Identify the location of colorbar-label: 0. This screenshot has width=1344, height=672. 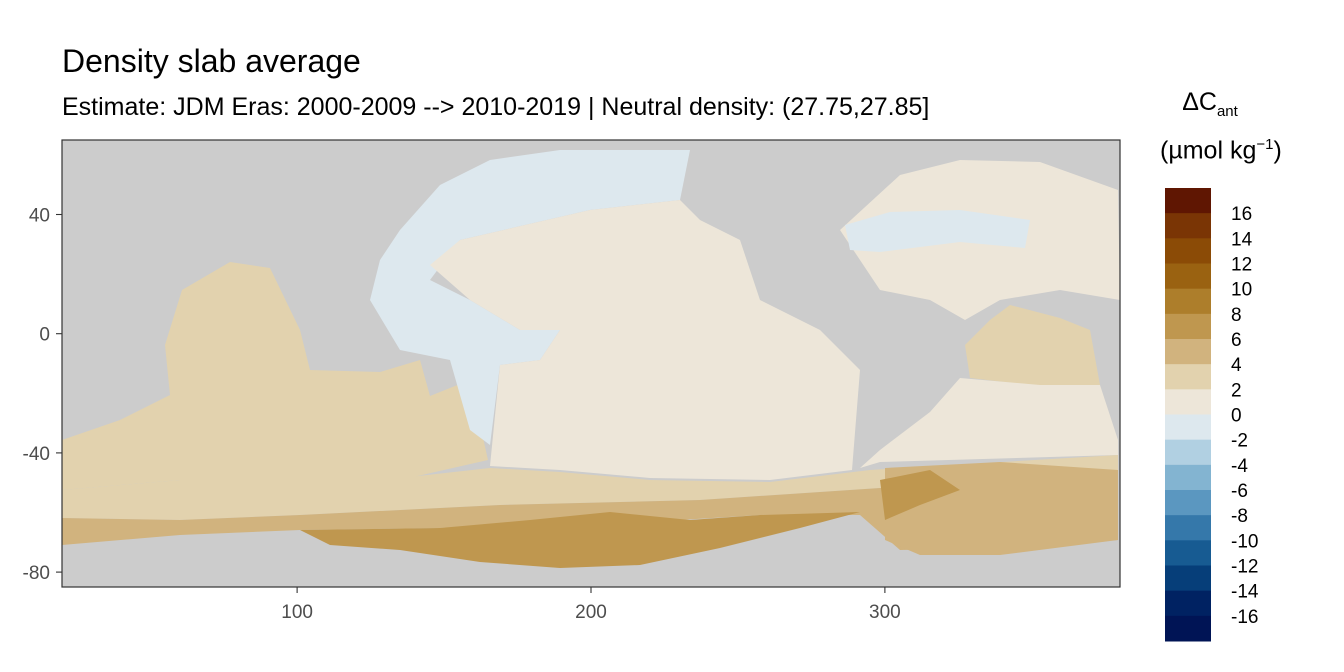
(1236, 416).